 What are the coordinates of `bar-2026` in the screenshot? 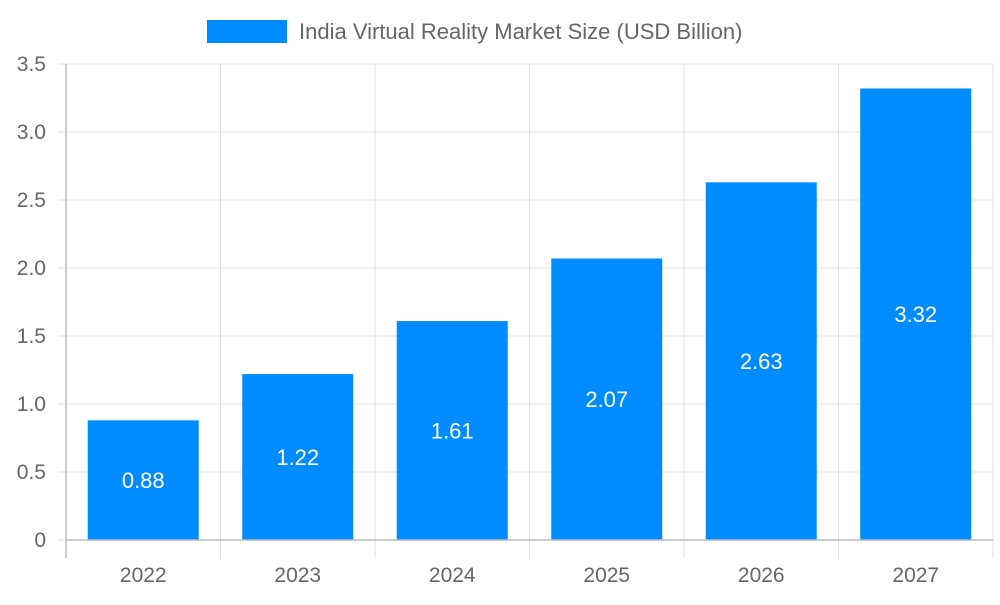 It's located at (761, 361).